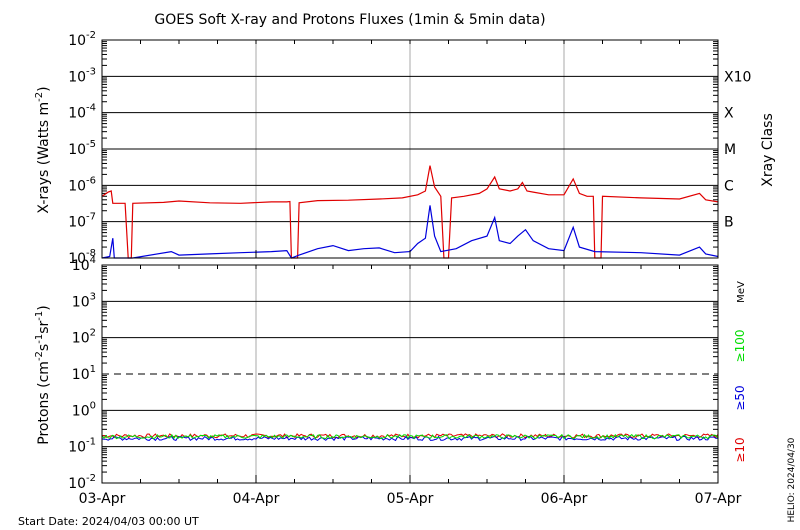 This screenshot has height=530, width=800. I want to click on proton-y-tick-label: 10⁰, so click(84, 409).